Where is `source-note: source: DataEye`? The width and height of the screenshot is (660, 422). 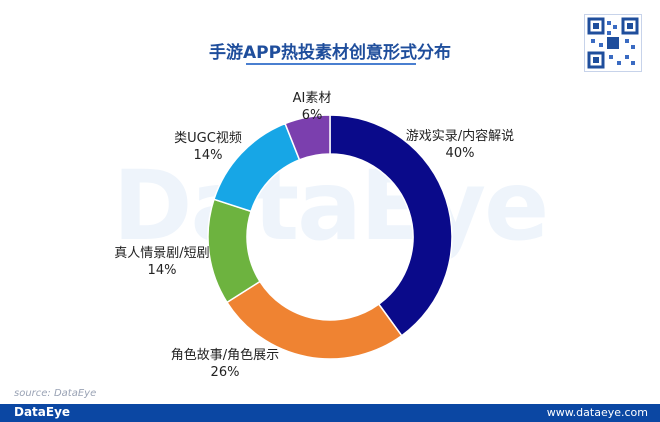
source-note: source: DataEye is located at coordinates (55, 393).